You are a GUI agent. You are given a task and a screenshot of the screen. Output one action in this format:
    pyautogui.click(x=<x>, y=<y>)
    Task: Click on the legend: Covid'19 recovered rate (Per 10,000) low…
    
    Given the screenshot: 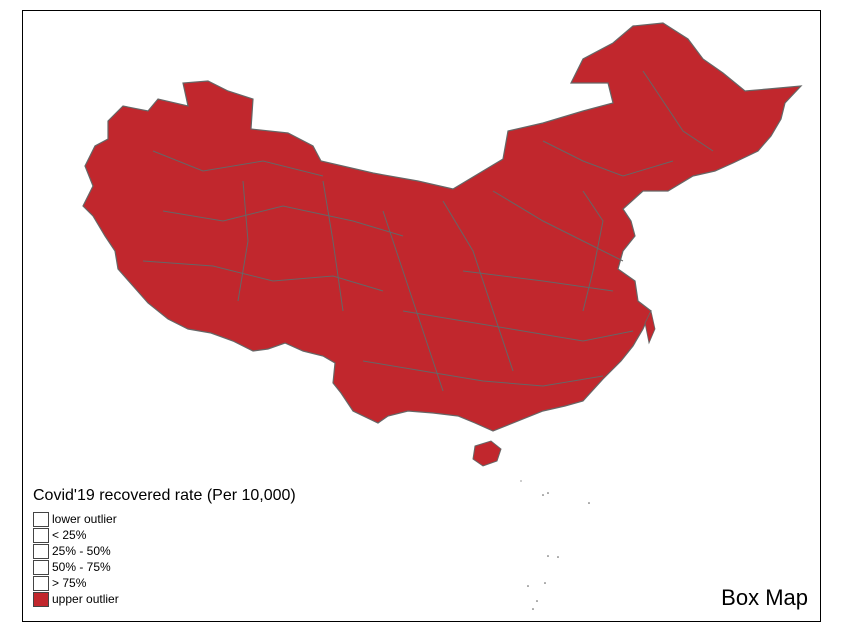 What is the action you would take?
    pyautogui.click(x=164, y=547)
    